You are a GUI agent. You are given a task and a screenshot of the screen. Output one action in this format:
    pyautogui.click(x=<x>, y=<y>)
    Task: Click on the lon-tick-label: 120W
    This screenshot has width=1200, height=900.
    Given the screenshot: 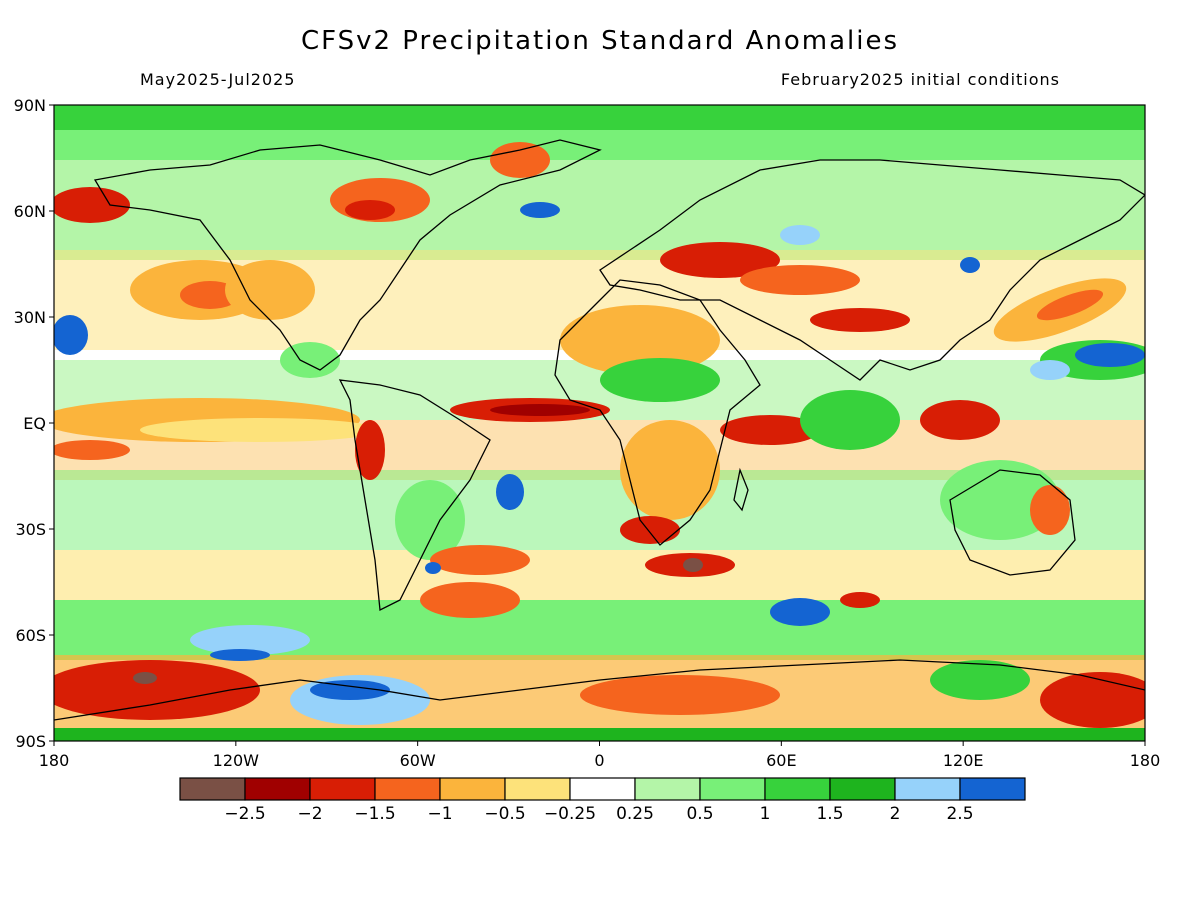 What is the action you would take?
    pyautogui.click(x=236, y=760)
    